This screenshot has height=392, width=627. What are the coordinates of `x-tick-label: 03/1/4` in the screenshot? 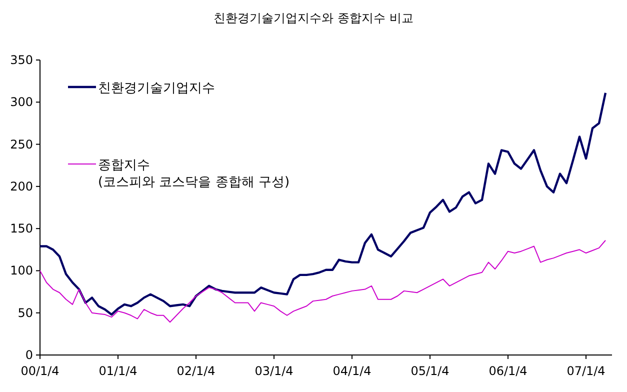 It's located at (274, 371).